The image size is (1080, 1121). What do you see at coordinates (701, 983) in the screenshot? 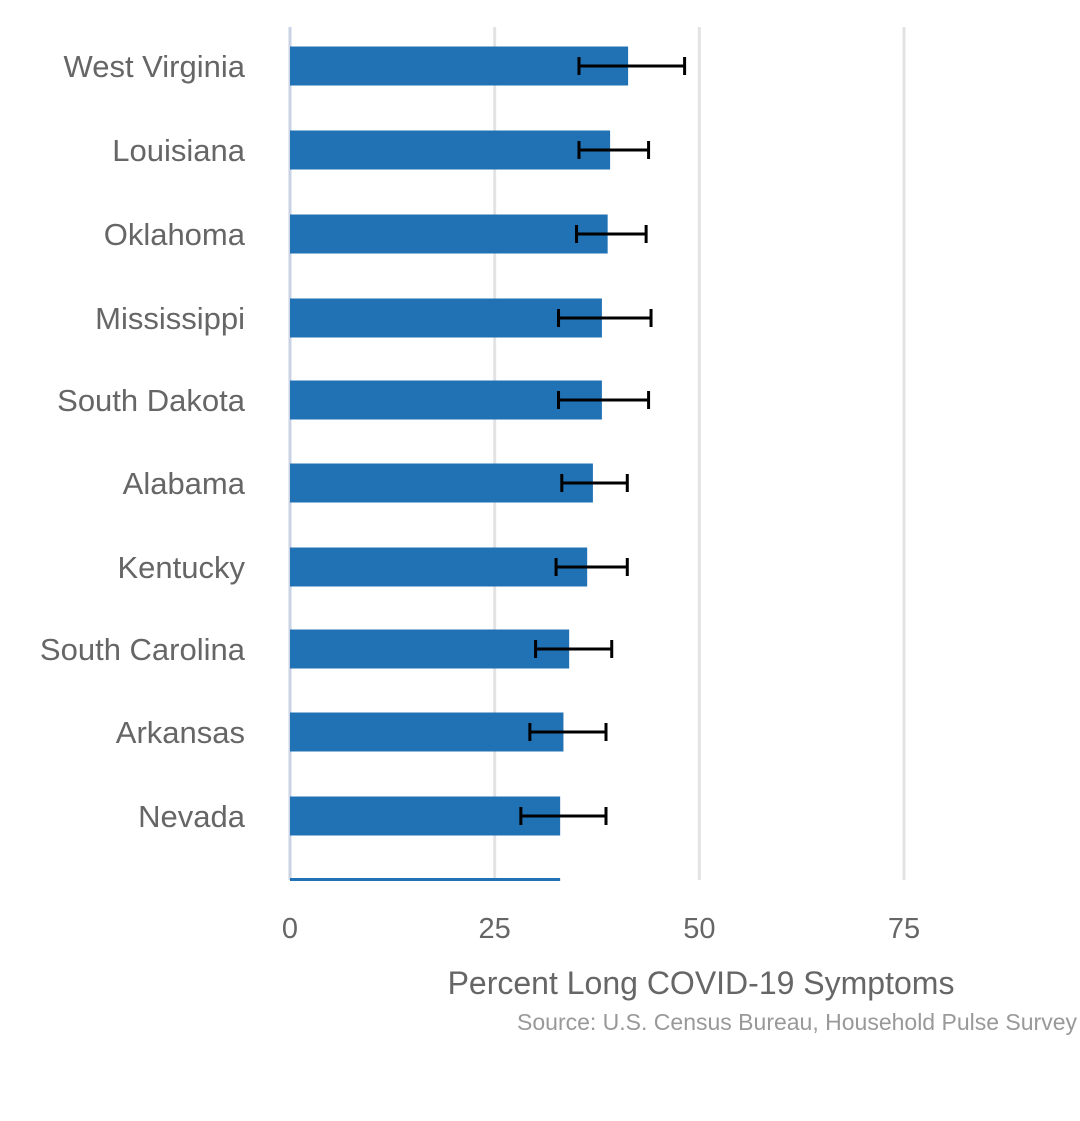
I see `x-axis-title: Percent Long COVID-19 Symptoms` at bounding box center [701, 983].